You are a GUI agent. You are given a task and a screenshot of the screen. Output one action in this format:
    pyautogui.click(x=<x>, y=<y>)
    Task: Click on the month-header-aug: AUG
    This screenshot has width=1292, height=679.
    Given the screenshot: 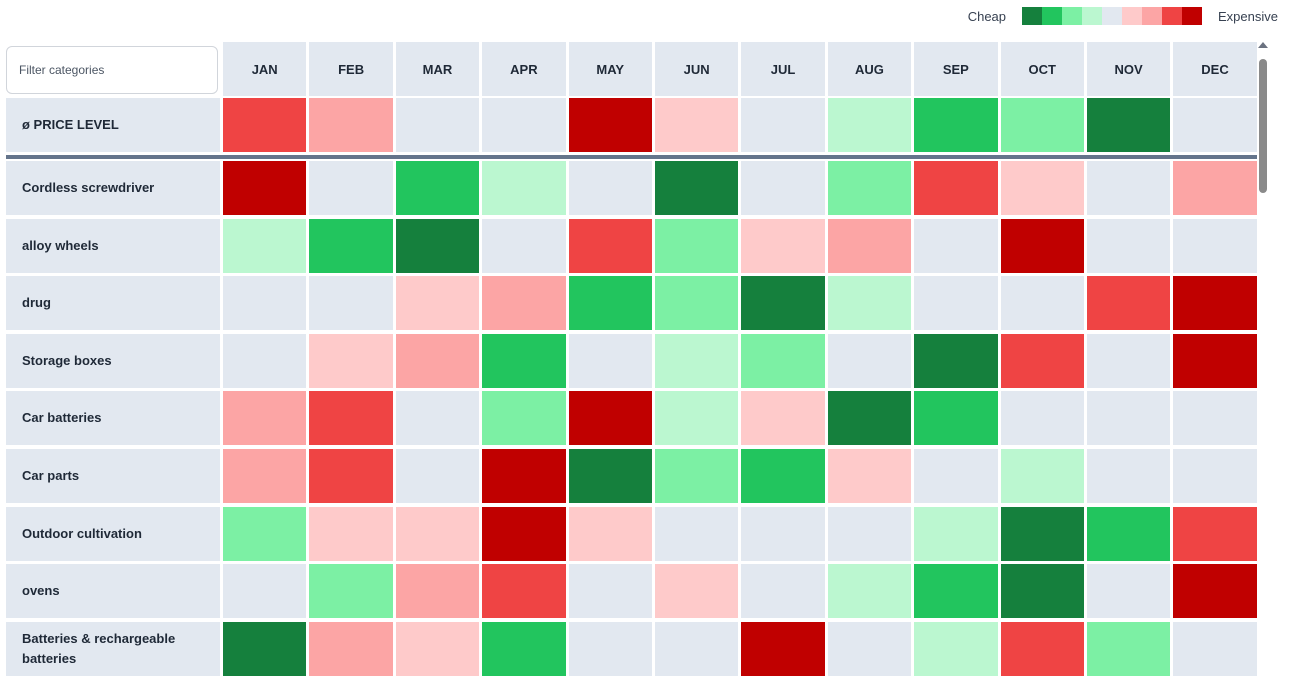 What is the action you would take?
    pyautogui.click(x=869, y=69)
    